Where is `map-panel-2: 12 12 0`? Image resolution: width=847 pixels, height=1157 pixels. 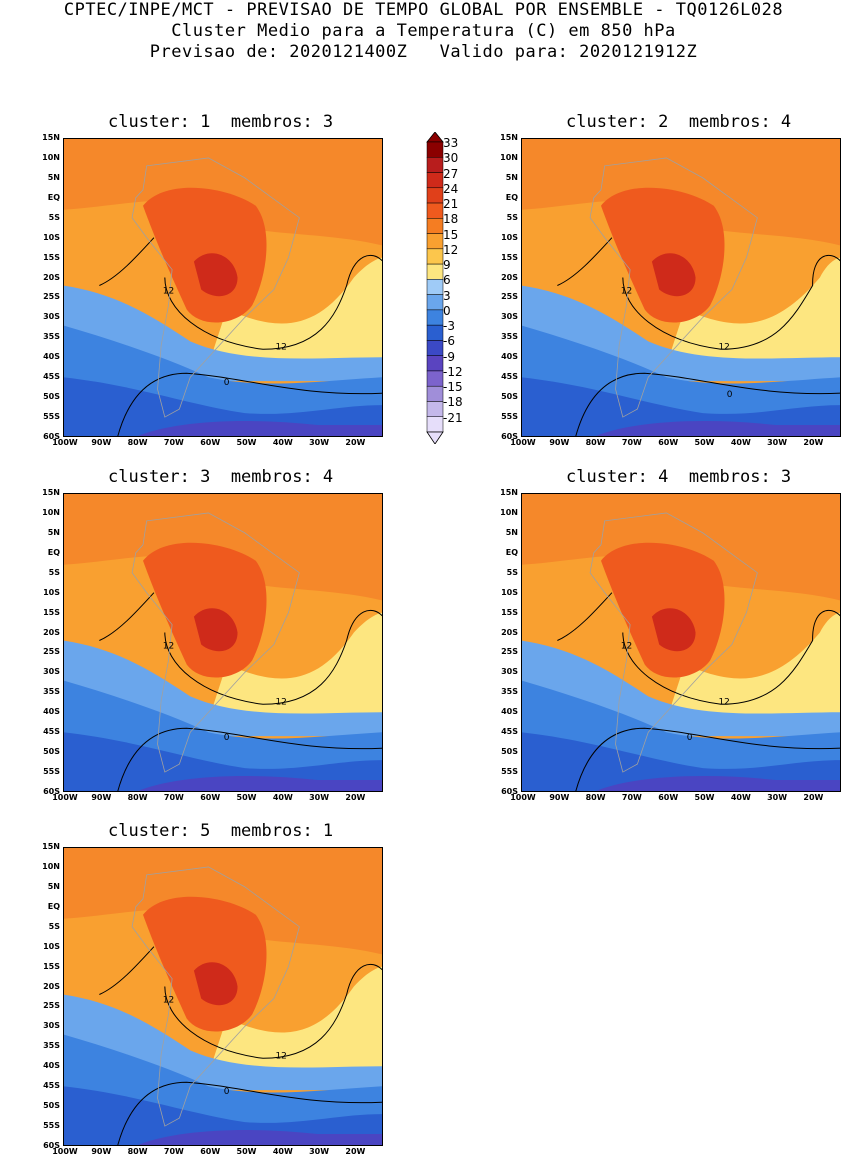 map-panel-2: 12 12 0 is located at coordinates (681, 287).